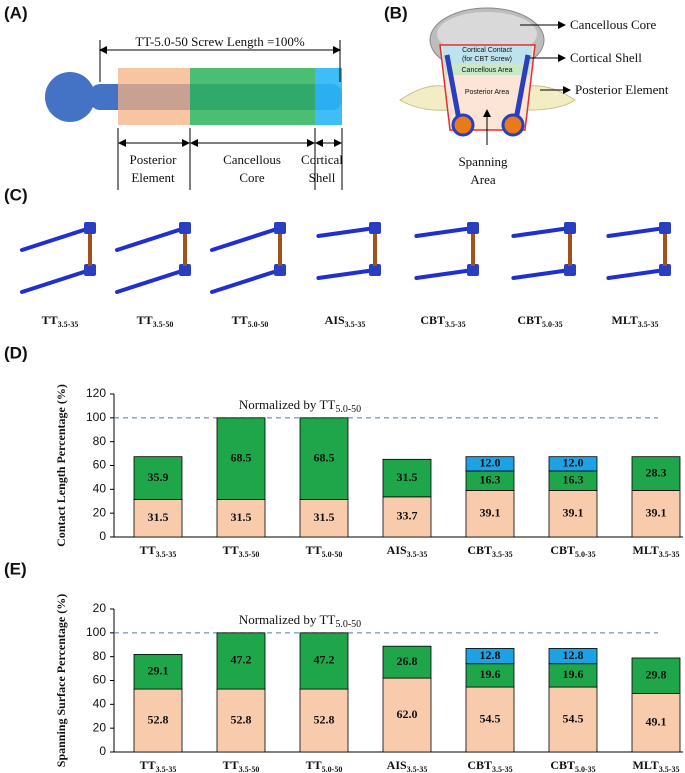 Image resolution: width=685 pixels, height=773 pixels. I want to click on value-label: 28.3, so click(656, 472).